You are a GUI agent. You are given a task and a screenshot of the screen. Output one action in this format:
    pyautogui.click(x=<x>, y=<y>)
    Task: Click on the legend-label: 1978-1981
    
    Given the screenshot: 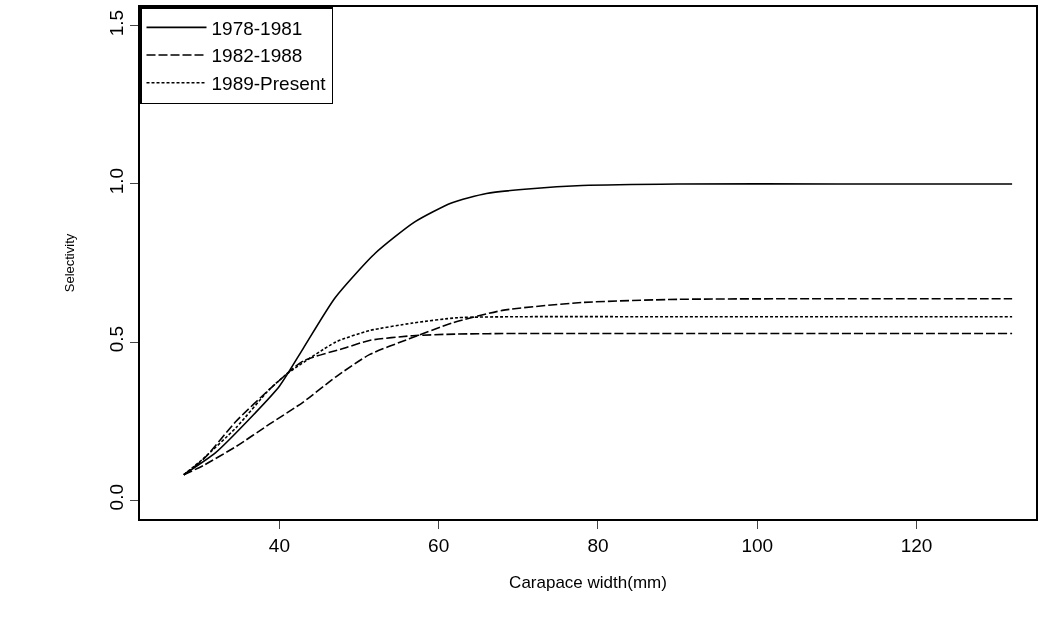 What is the action you would take?
    pyautogui.click(x=257, y=28)
    